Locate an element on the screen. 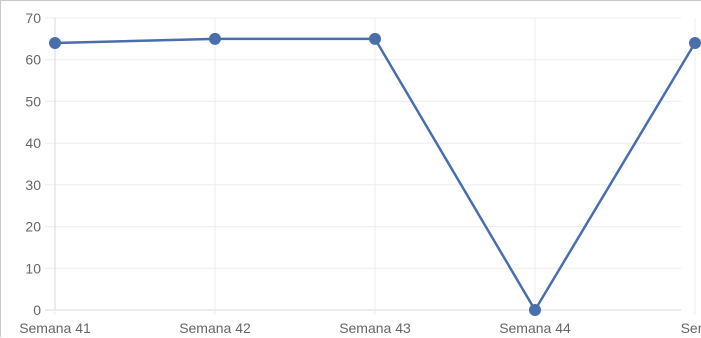 This screenshot has height=338, width=701. x-tick-label: Semana 41 is located at coordinates (55, 328).